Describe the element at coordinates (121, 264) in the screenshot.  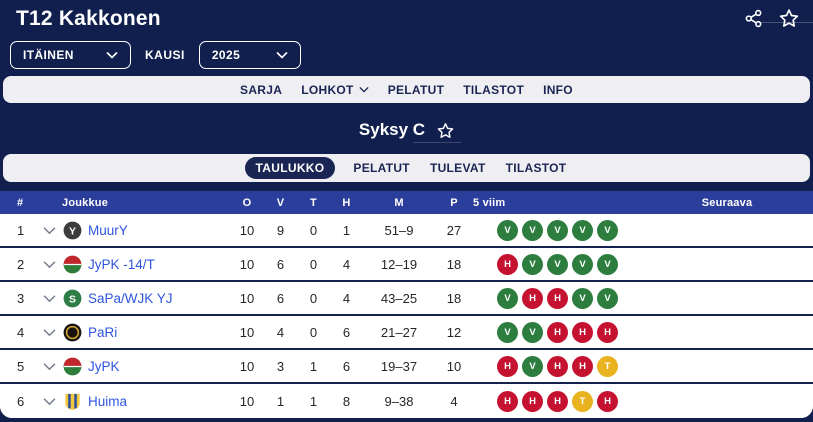
I see `team-name-link: JyPK -14/T` at that location.